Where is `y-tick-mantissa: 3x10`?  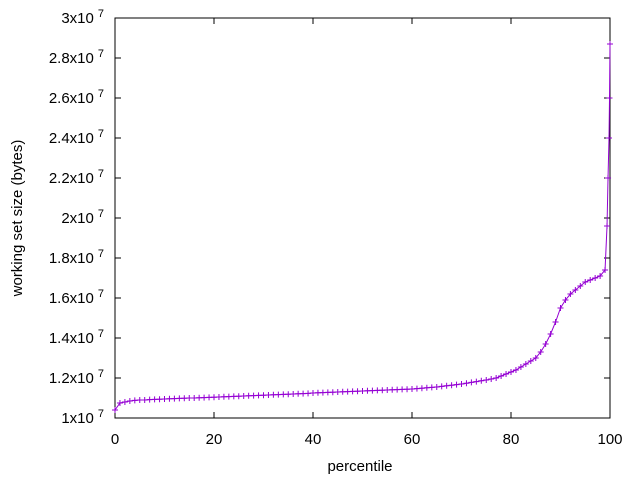
y-tick-mantissa: 3x10 is located at coordinates (77, 18).